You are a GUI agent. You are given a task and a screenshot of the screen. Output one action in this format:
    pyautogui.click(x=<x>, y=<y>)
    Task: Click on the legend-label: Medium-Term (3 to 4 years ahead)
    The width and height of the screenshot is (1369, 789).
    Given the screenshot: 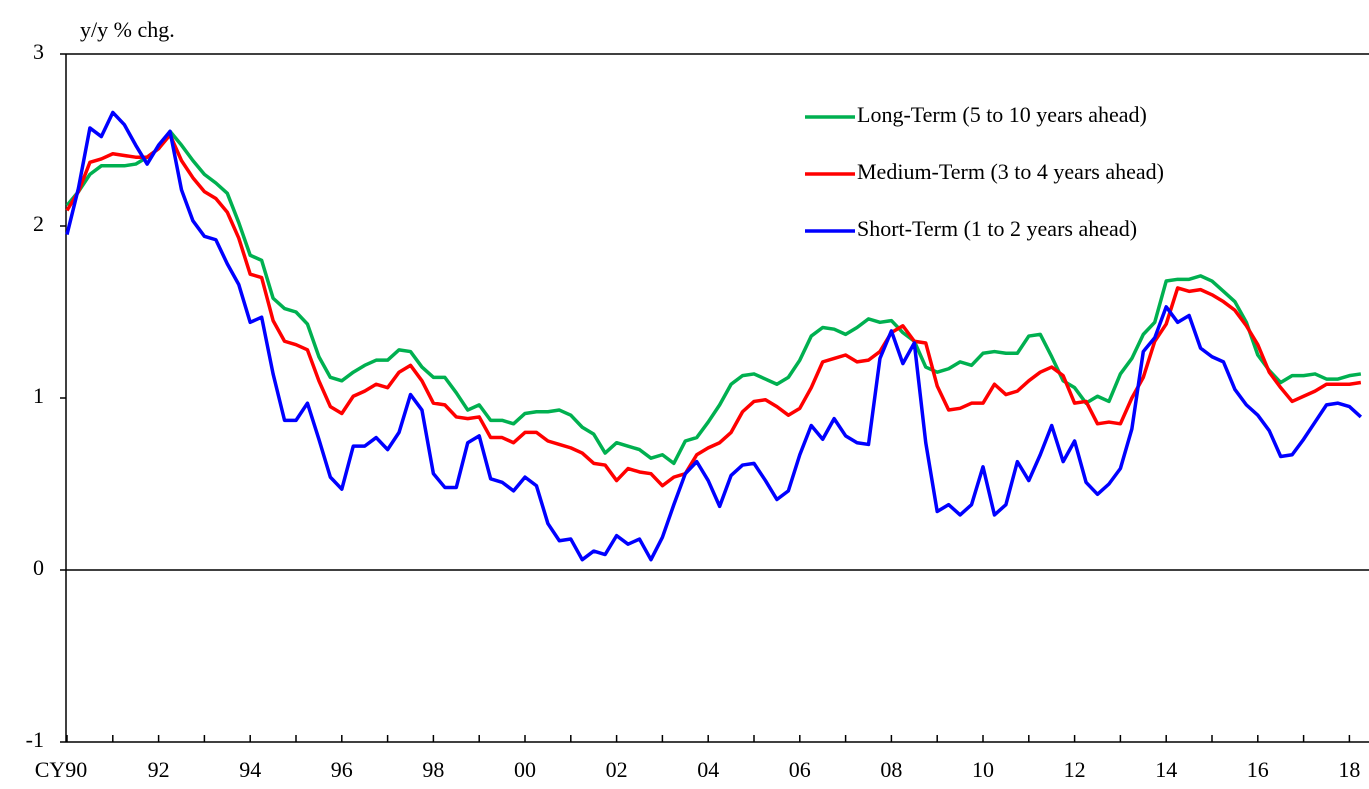 What is the action you would take?
    pyautogui.click(x=1010, y=171)
    